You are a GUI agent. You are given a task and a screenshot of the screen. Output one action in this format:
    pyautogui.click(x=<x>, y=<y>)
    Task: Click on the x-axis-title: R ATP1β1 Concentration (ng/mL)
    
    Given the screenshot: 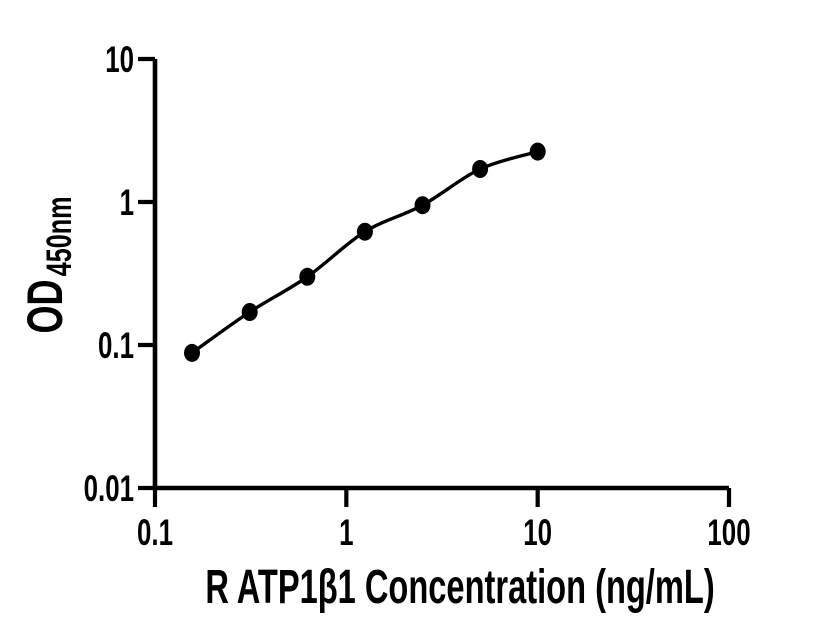 What is the action you would take?
    pyautogui.click(x=459, y=587)
    